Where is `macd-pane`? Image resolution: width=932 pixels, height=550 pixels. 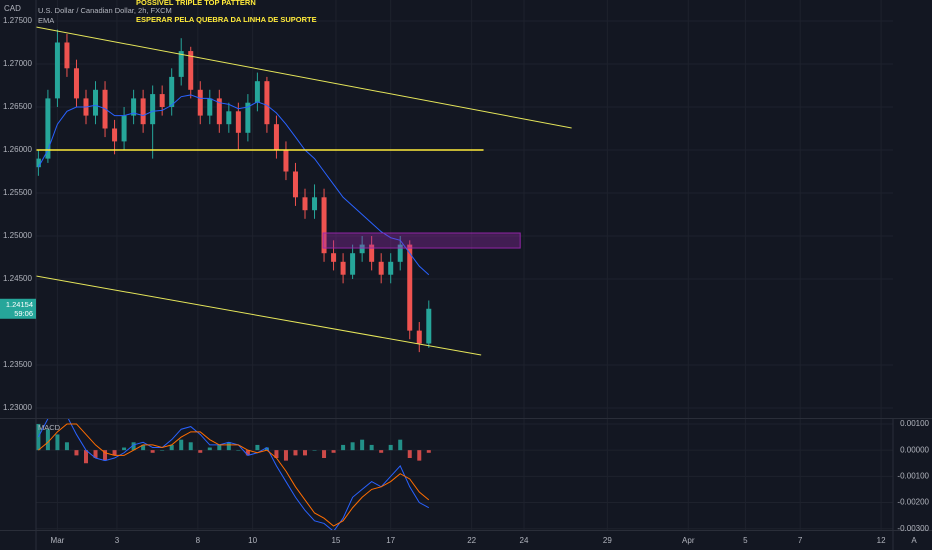 macd-pane is located at coordinates (233, 474).